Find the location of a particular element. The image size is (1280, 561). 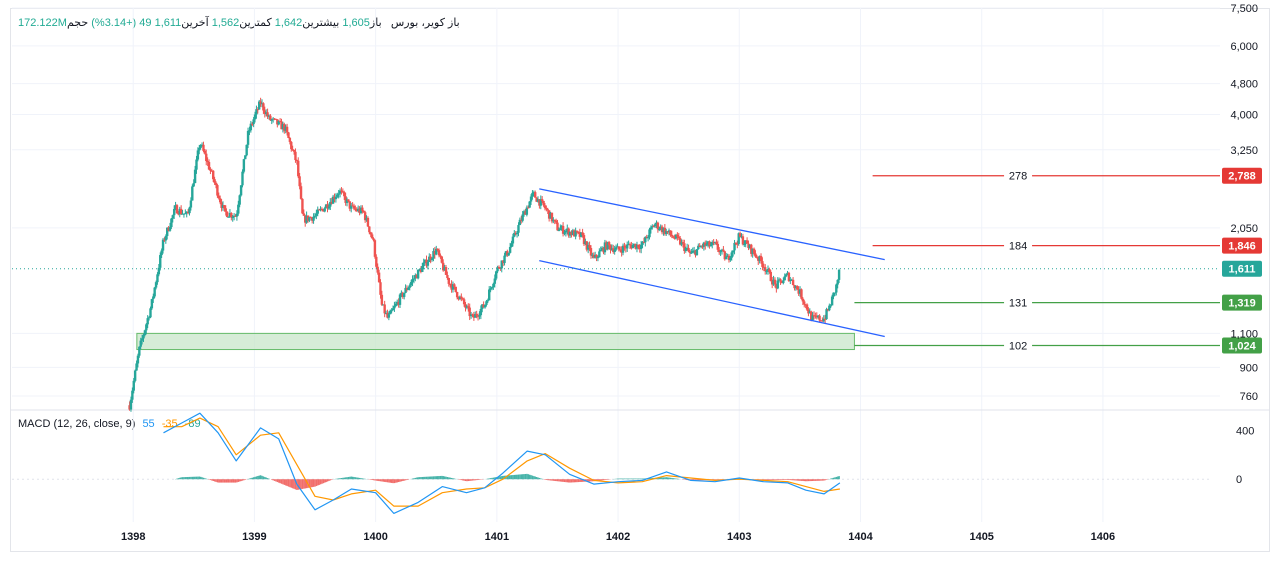

y-tick-7: 900 is located at coordinates (1249, 368).